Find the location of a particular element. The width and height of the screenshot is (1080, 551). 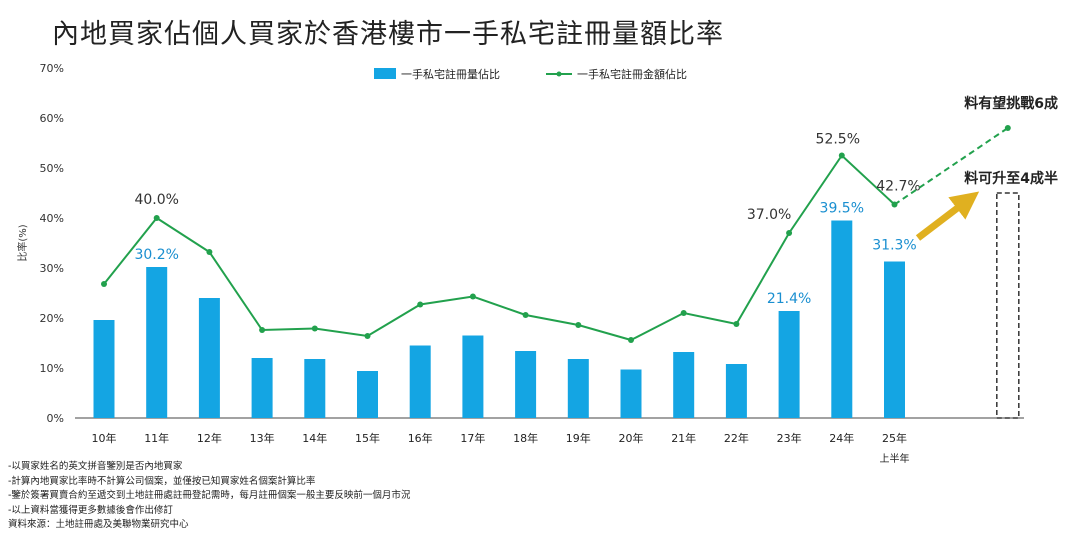

footnote-line: 資料來源：土地註冊處及美聯物業研究中心 is located at coordinates (98, 525).